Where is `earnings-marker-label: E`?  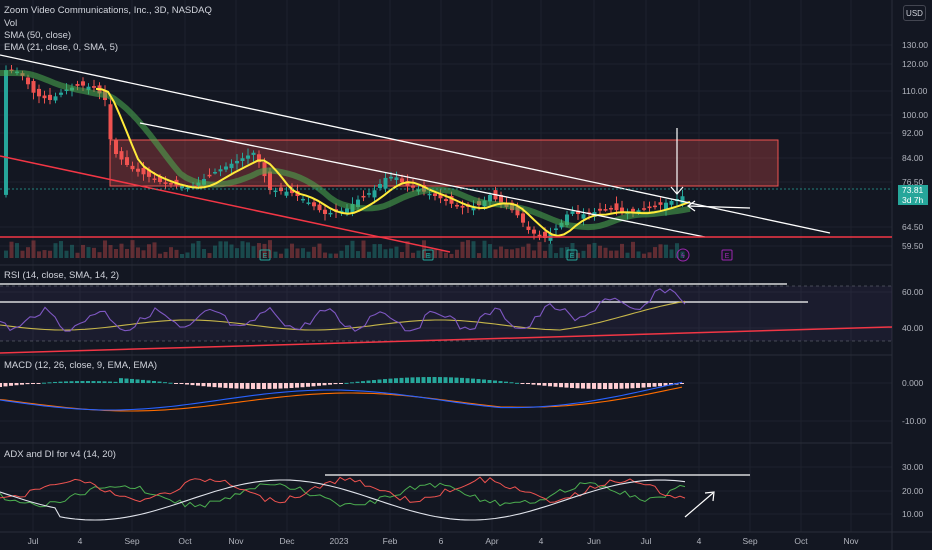 earnings-marker-label: E is located at coordinates (428, 256).